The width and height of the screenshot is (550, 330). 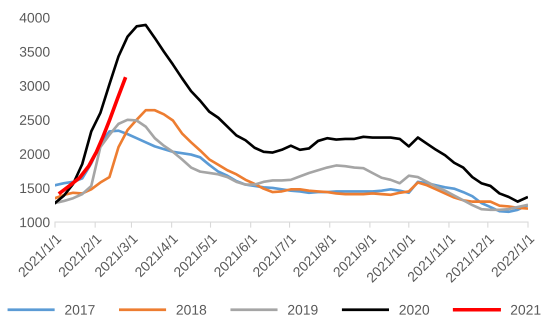 What do you see at coordinates (35, 51) in the screenshot?
I see `y-tick-label: 3500` at bounding box center [35, 51].